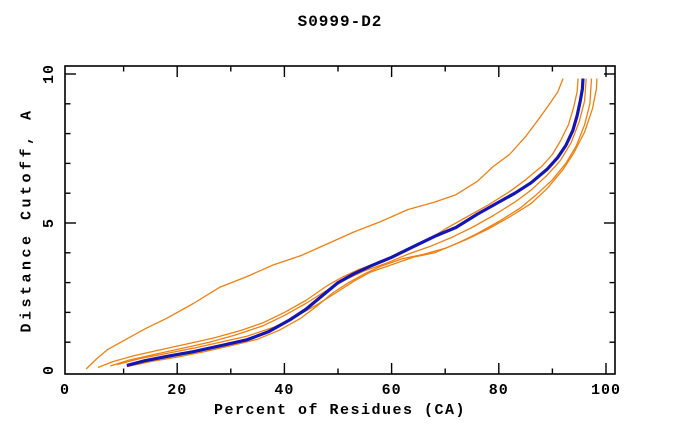  What do you see at coordinates (177, 390) in the screenshot?
I see `x-tick-label: 20` at bounding box center [177, 390].